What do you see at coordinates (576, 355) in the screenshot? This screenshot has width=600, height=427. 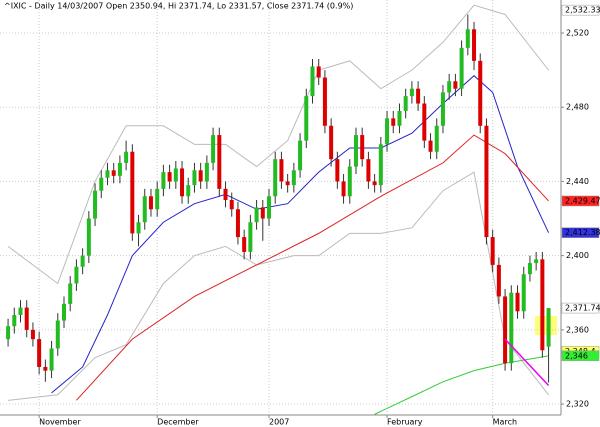 I see `price-label: 2,346` at bounding box center [576, 355].